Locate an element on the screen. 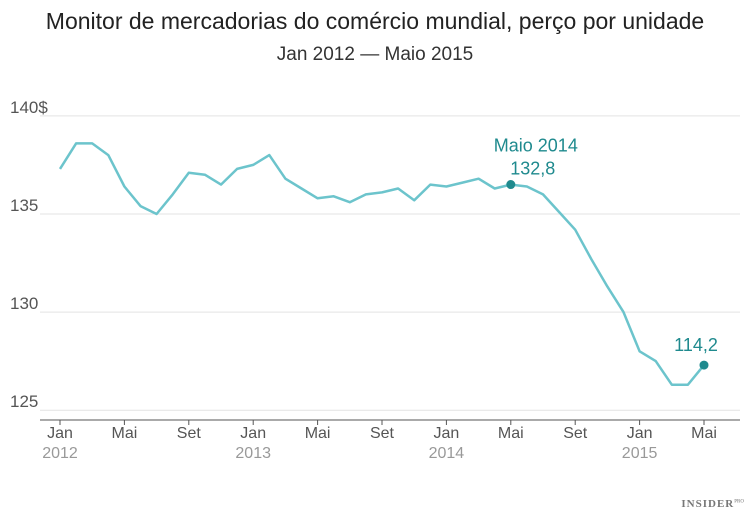 The height and width of the screenshot is (522, 750). y-tick-label: 130 is located at coordinates (24, 303).